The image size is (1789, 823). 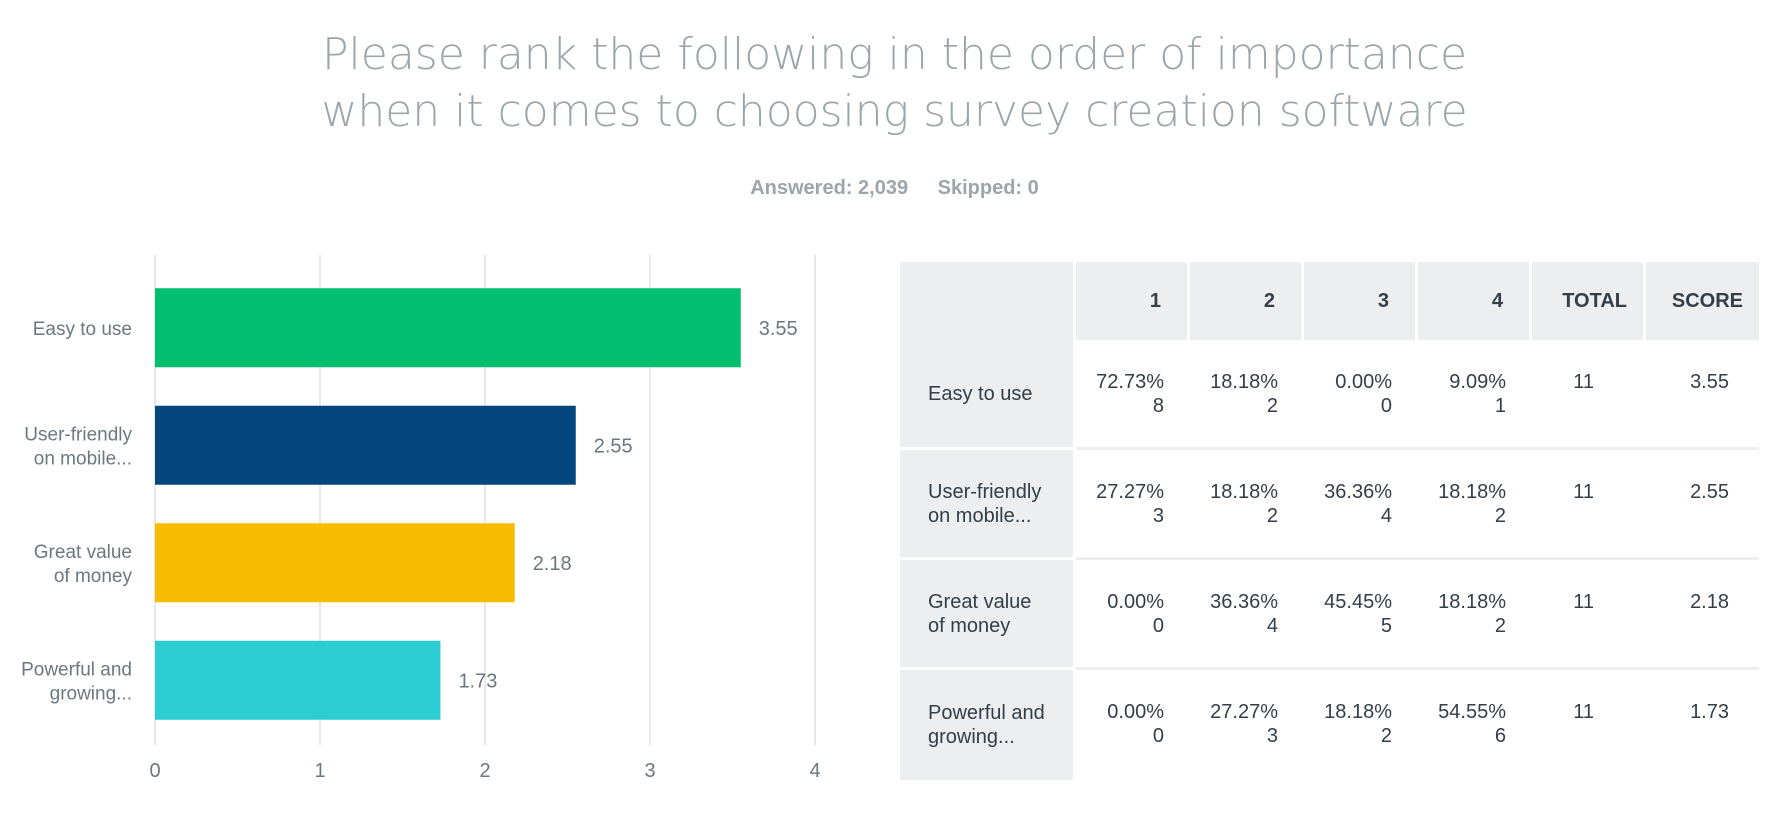 I want to click on table-header-rank-2: 2, so click(x=1247, y=301).